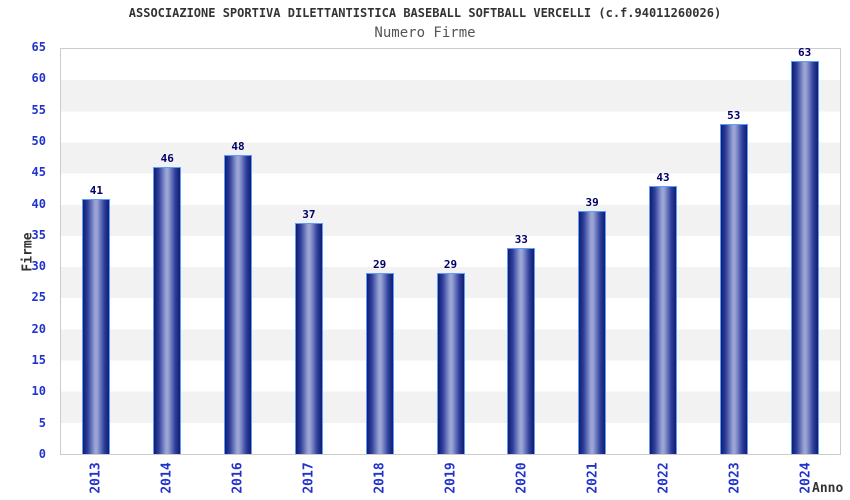  I want to click on y-tick-label: 55, so click(38, 109).